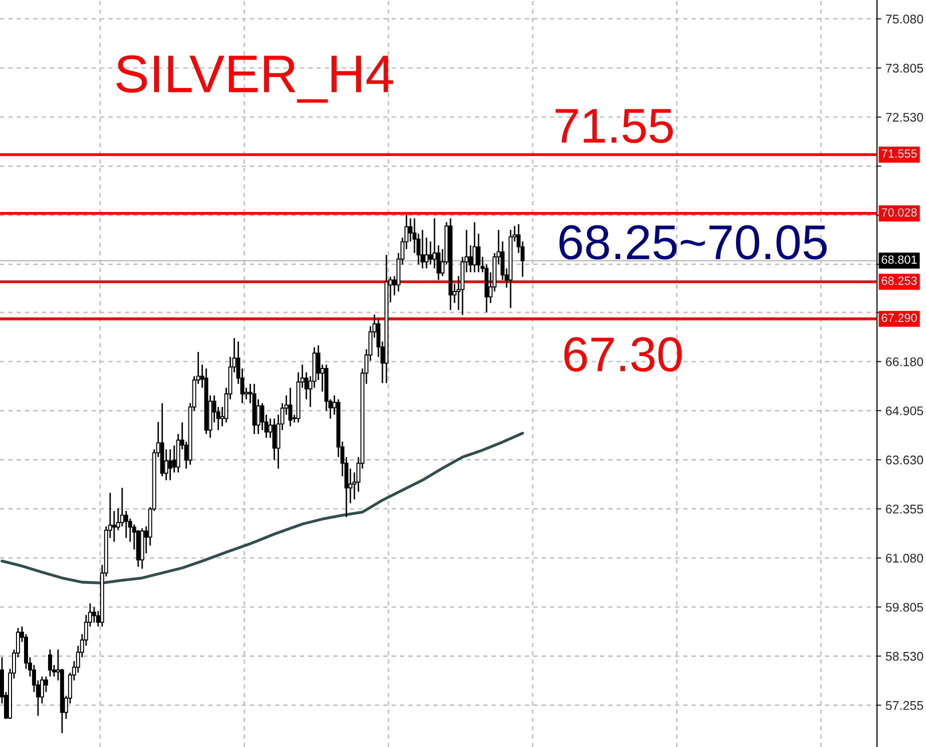  Describe the element at coordinates (899, 154) in the screenshot. I see `ref-line-label: 71.555` at that location.